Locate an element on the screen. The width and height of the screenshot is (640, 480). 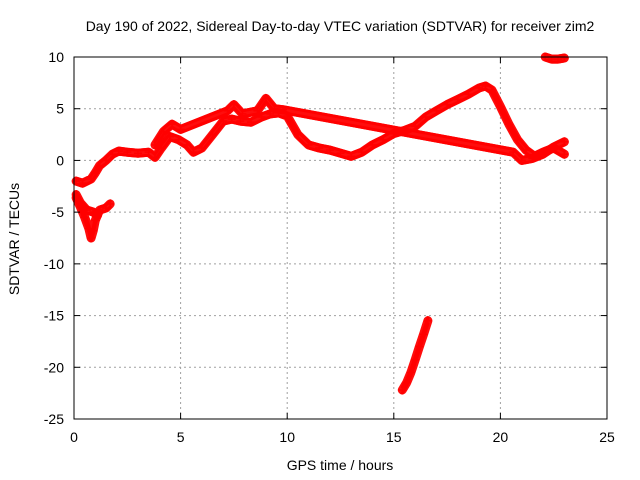
series-top-segment is located at coordinates (554, 58).